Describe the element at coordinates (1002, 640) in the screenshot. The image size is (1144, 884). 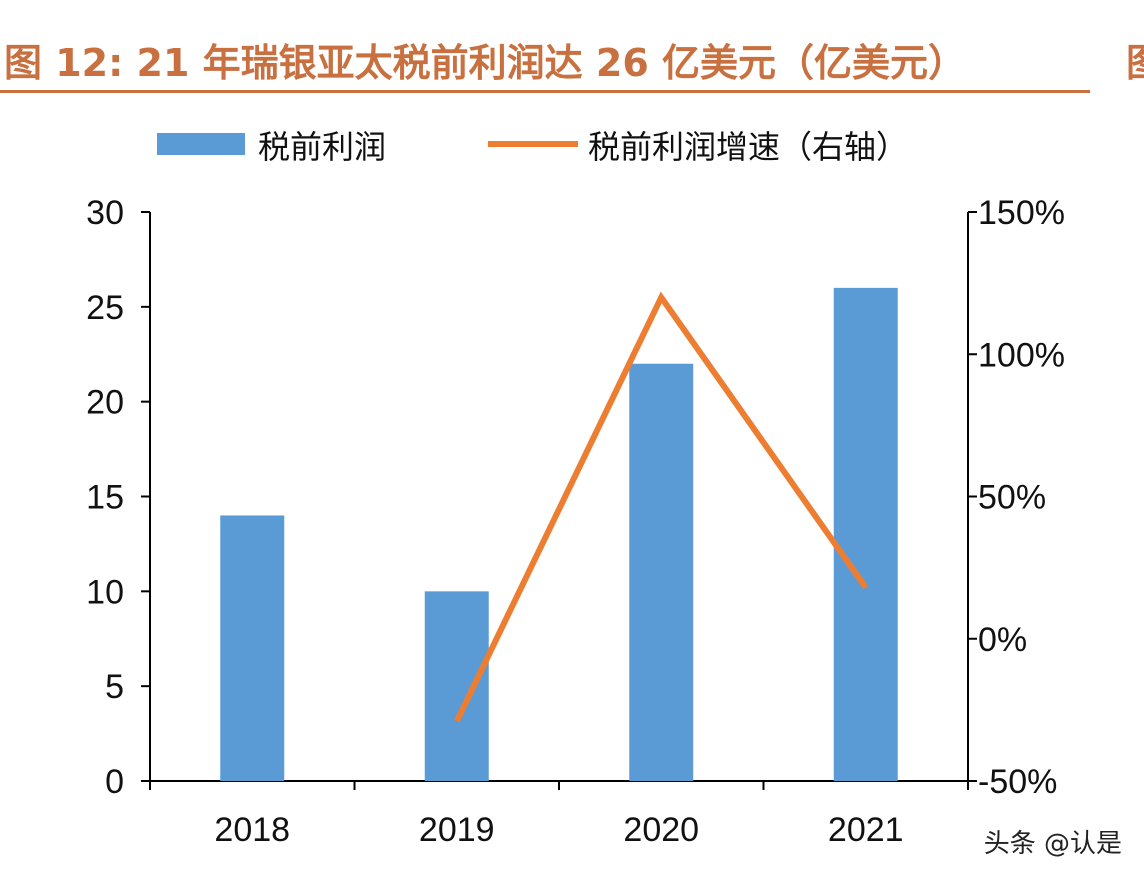
I see `right-axis-tick-label: 0%` at that location.